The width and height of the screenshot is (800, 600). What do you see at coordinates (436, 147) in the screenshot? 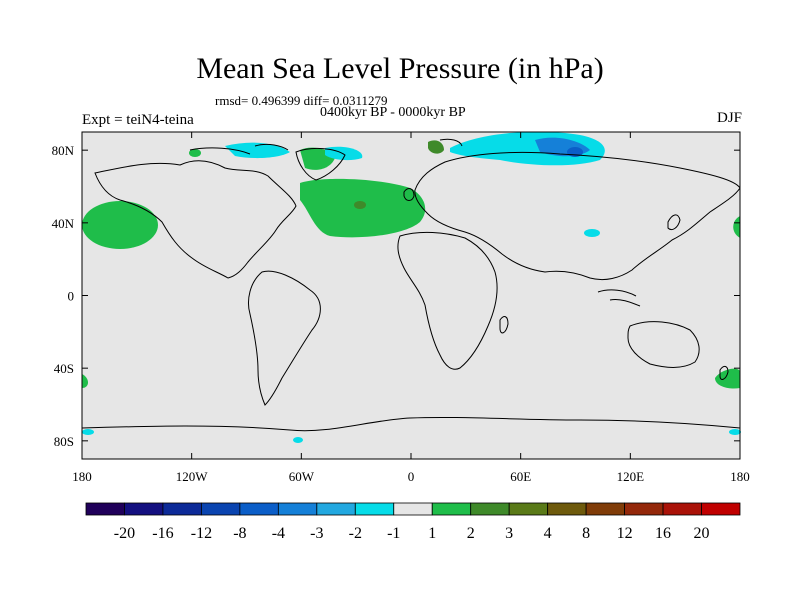
I see `scandinavia-positive-patch` at bounding box center [436, 147].